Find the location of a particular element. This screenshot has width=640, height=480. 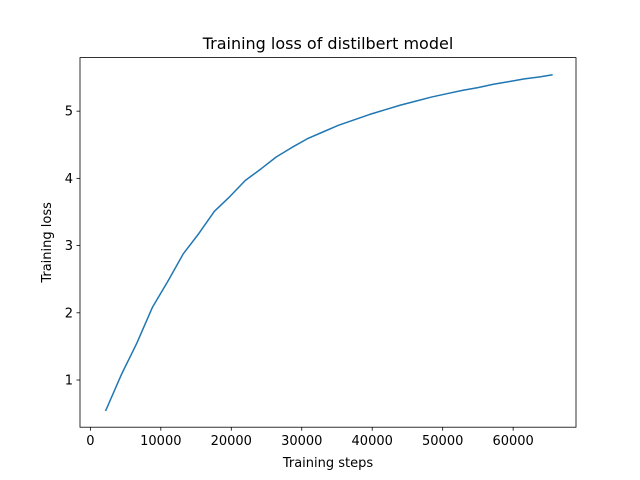

y-tick-label: 3 is located at coordinates (69, 246).